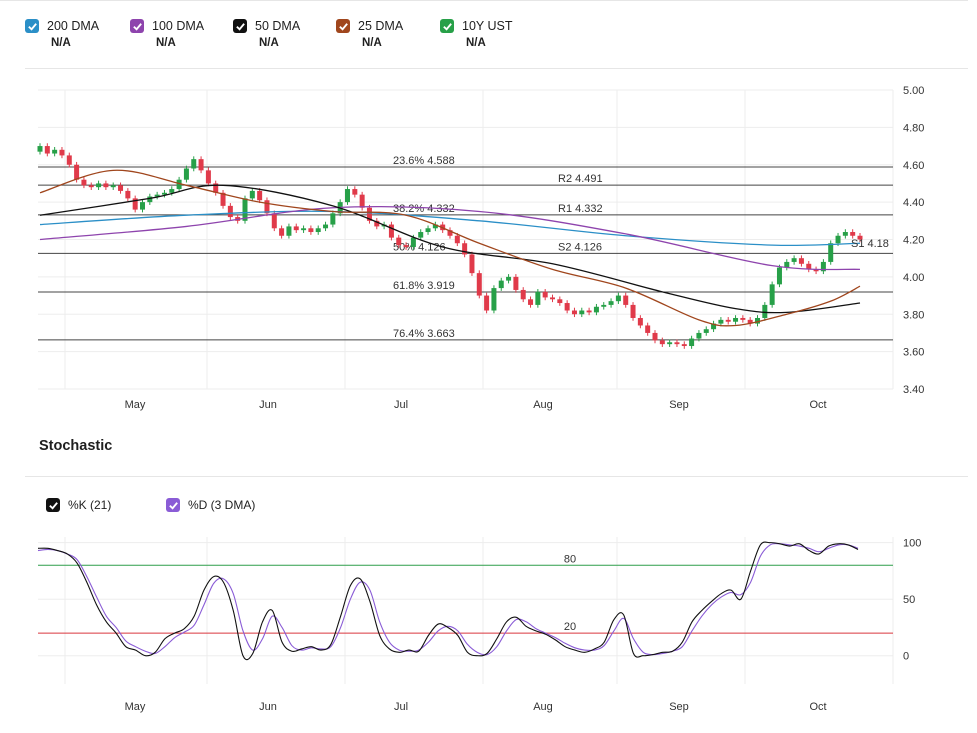 Image resolution: width=977 pixels, height=733 pixels. Describe the element at coordinates (570, 627) in the screenshot. I see `stochastic-level-label: 20` at that location.